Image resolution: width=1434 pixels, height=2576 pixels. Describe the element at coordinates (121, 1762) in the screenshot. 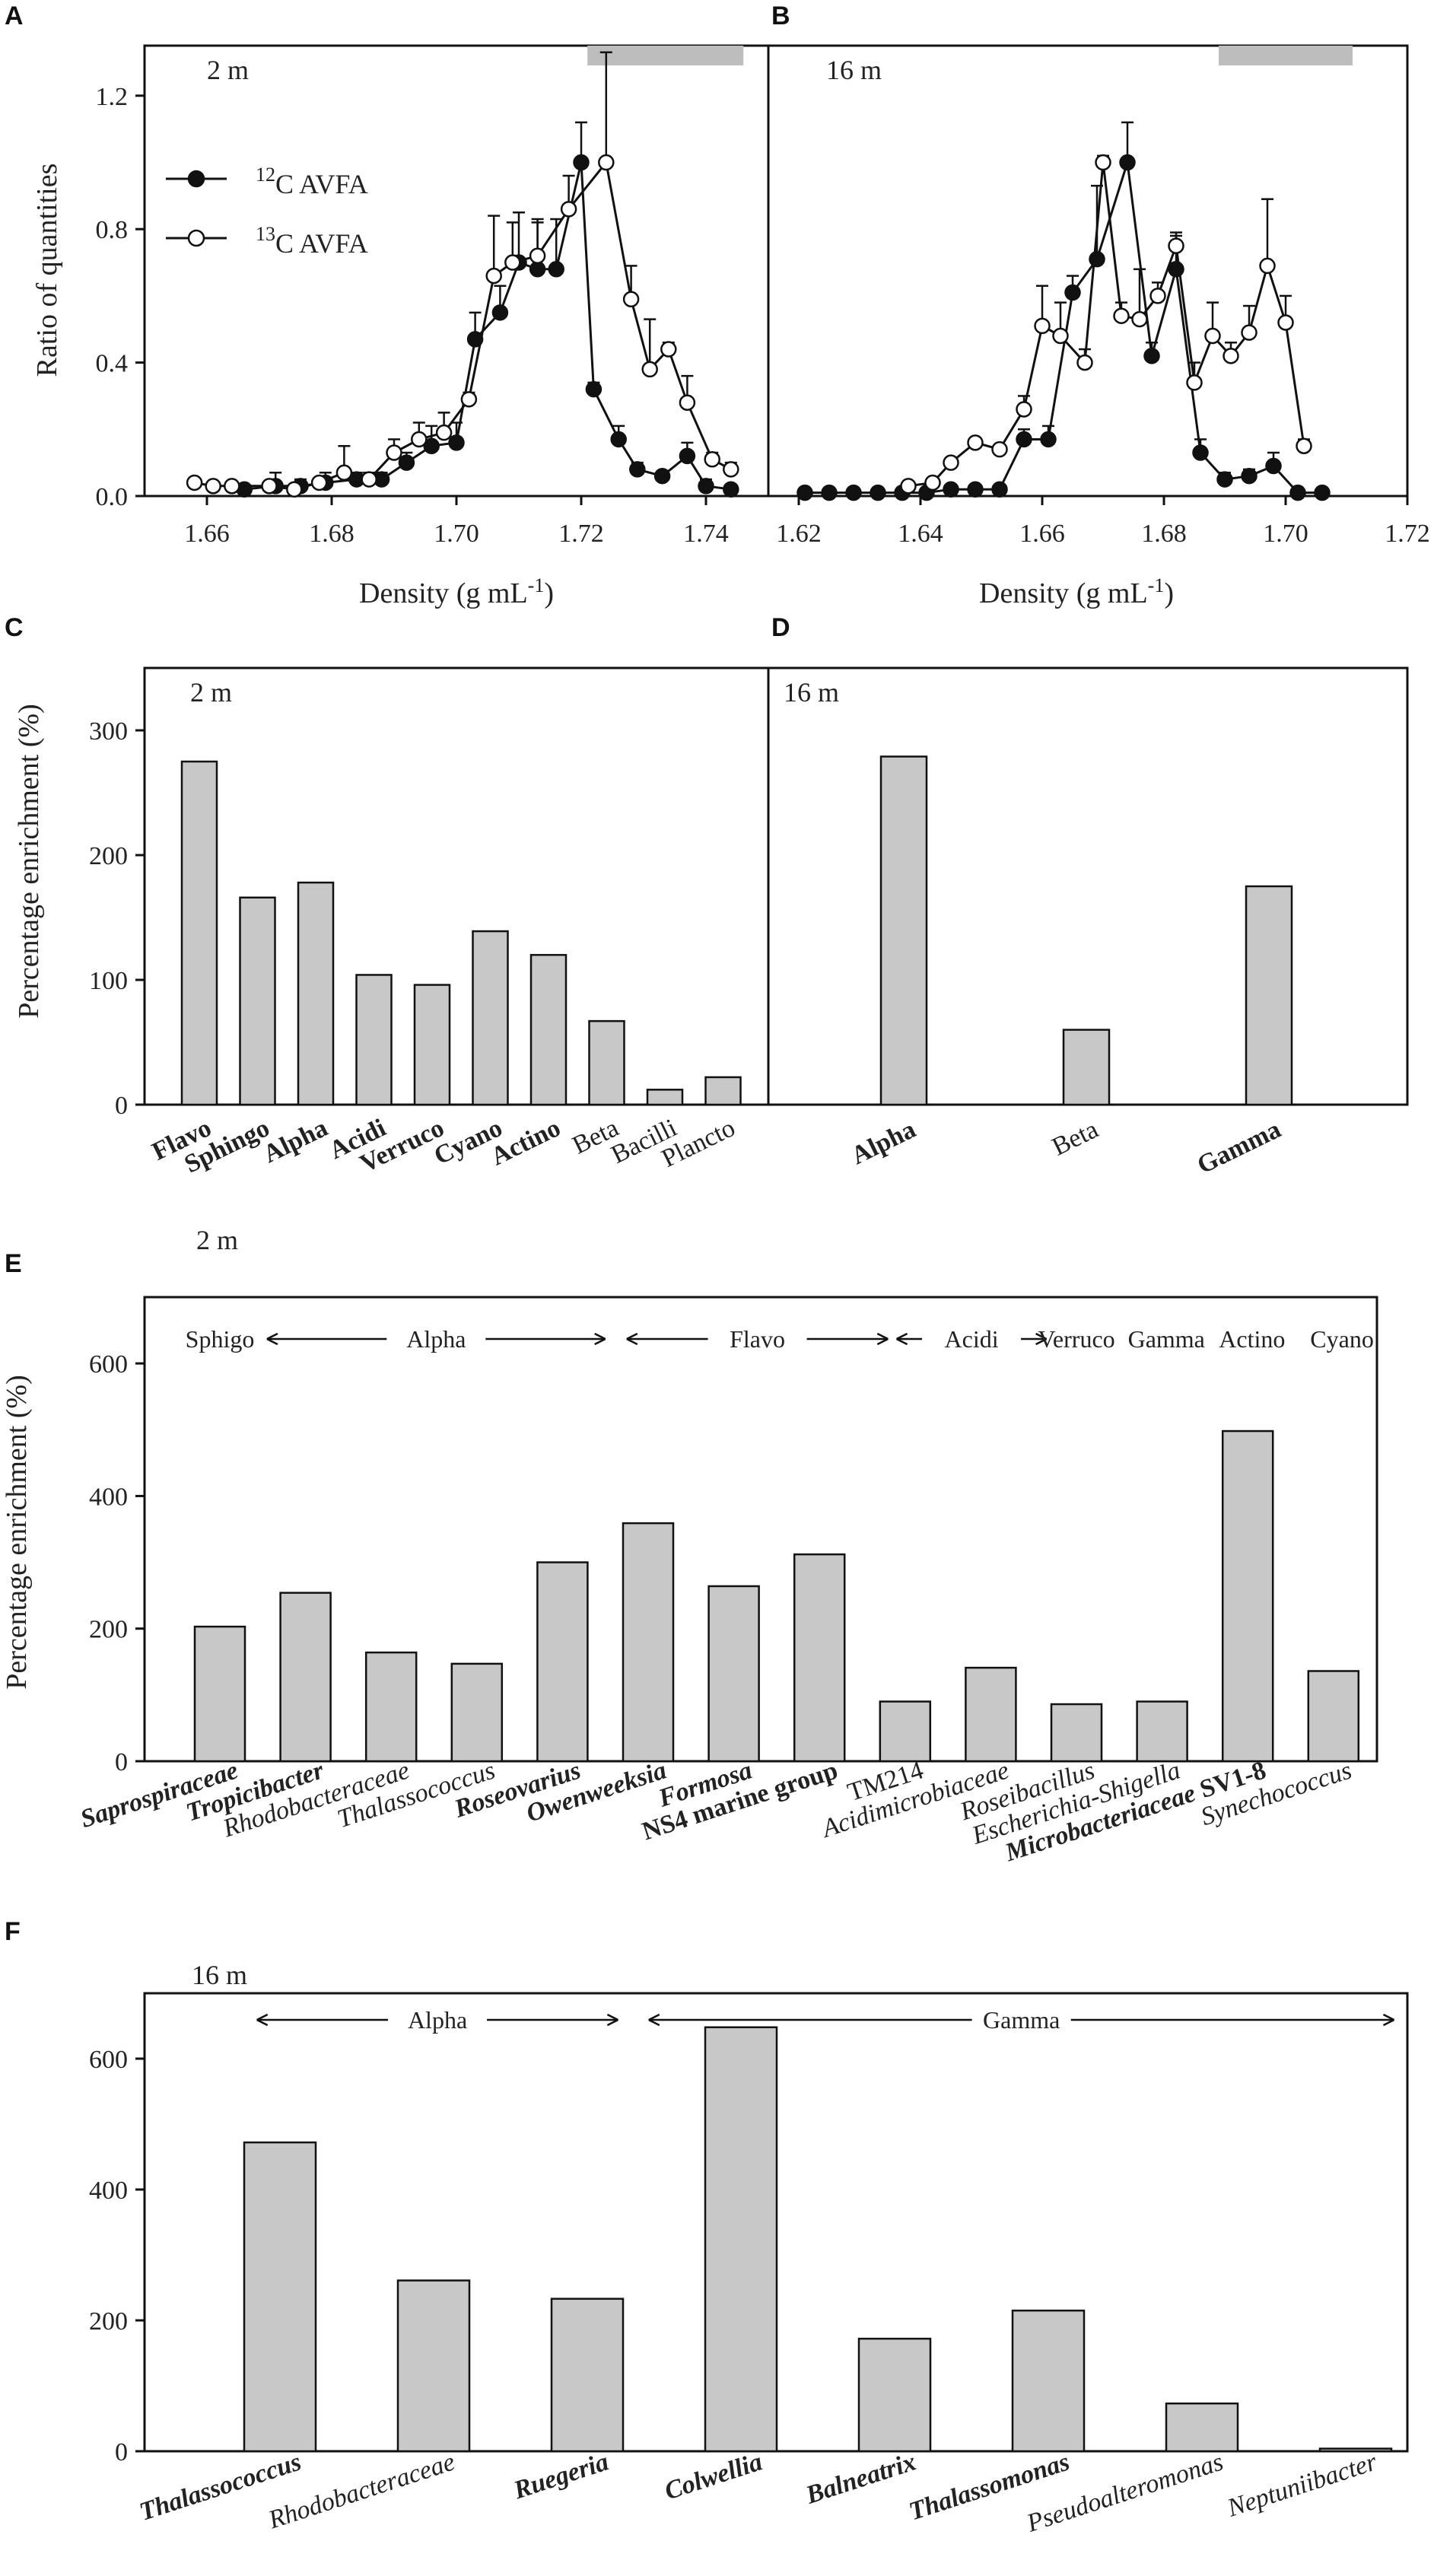

I see `y-tick-label: 0` at that location.